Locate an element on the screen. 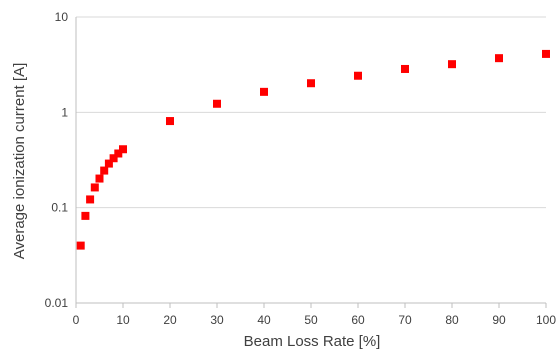 The width and height of the screenshot is (558, 351). x-tick-label: 90 is located at coordinates (499, 320).